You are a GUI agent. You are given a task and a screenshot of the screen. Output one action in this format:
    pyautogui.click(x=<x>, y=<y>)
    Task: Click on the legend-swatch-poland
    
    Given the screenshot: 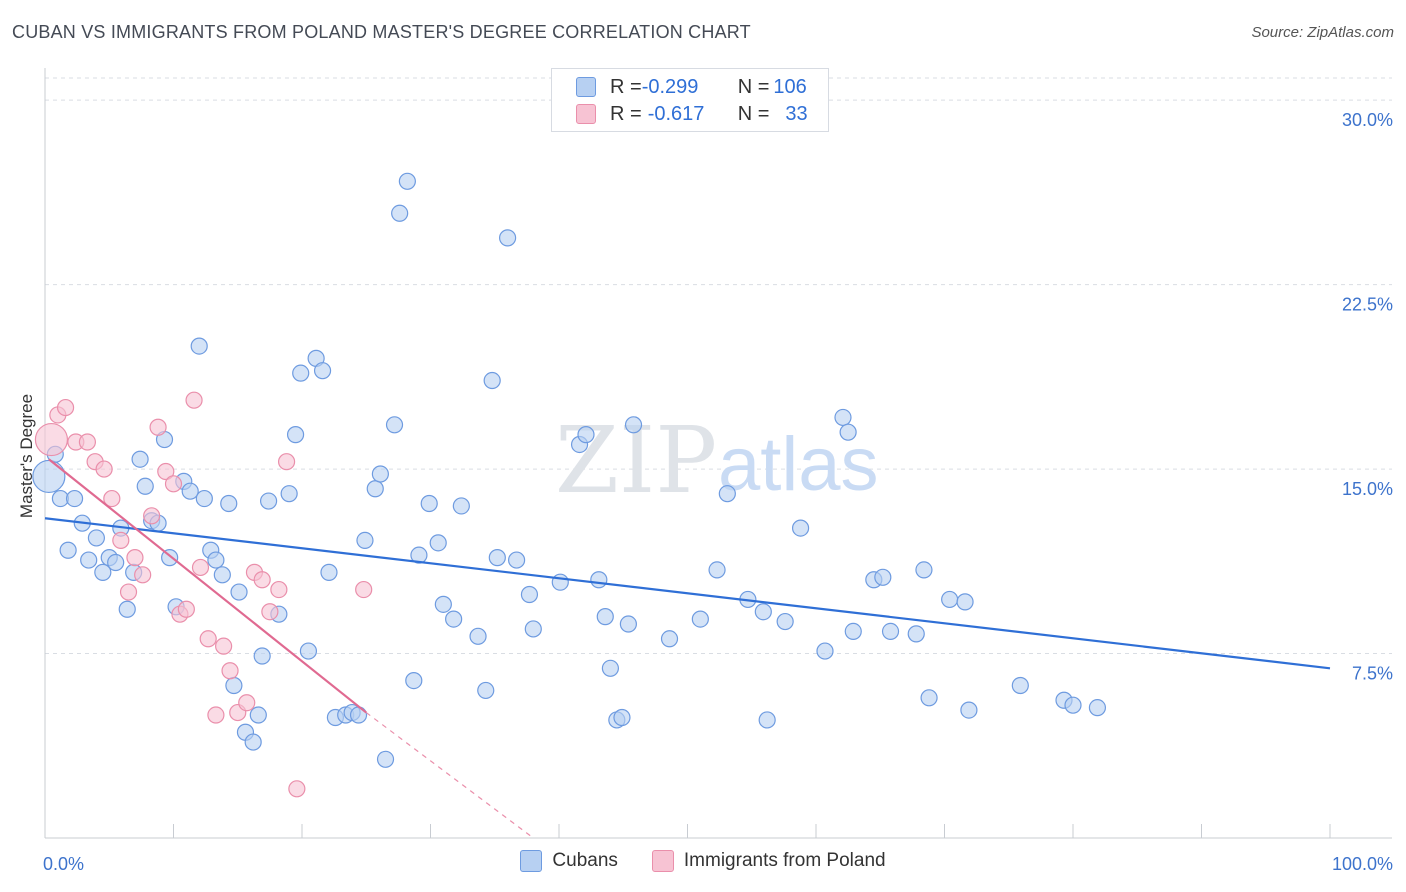 What is the action you would take?
    pyautogui.click(x=662, y=861)
    